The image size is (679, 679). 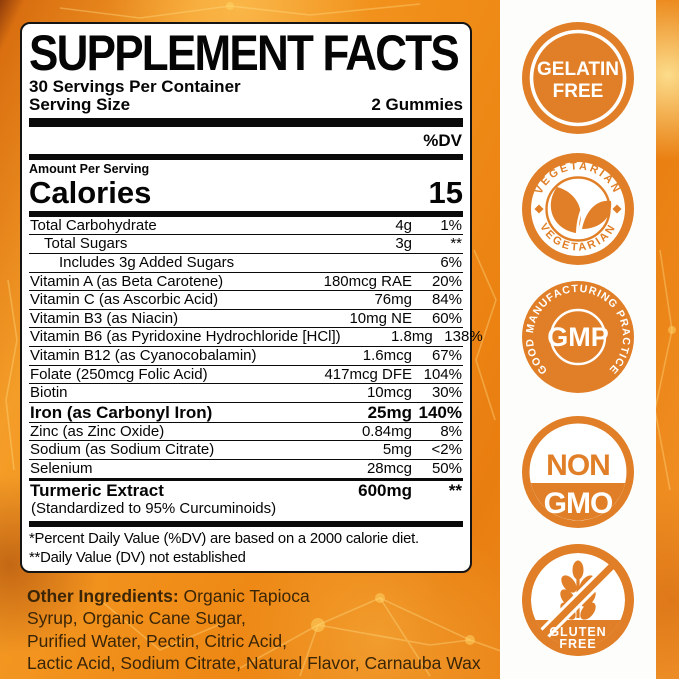 I want to click on nutrient-dv: 50%, so click(x=446, y=468).